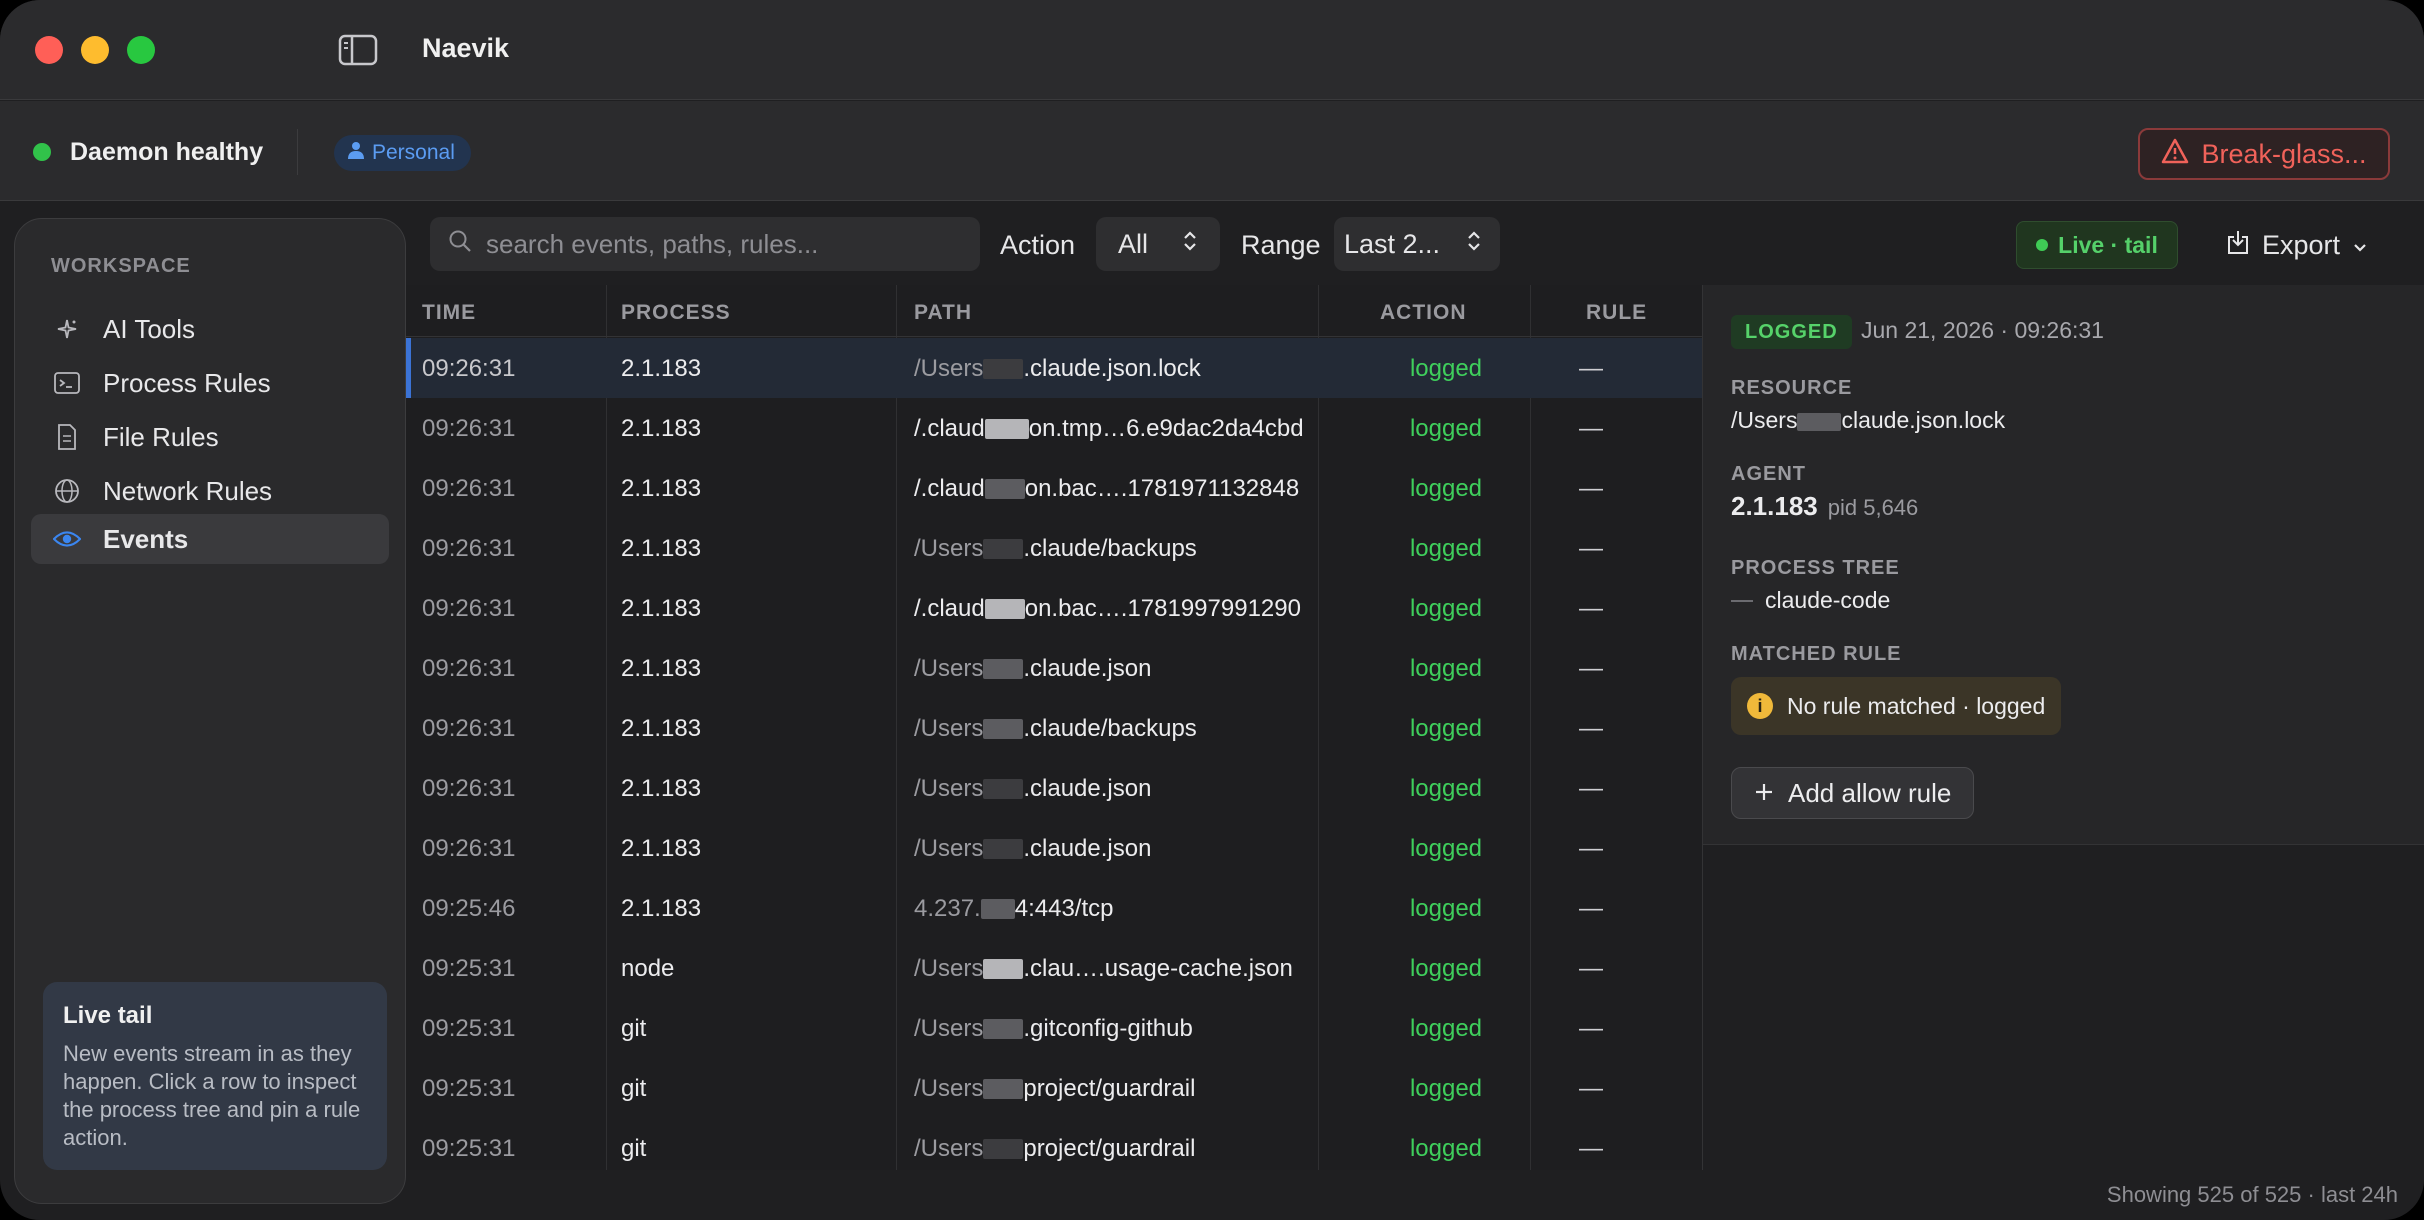 The image size is (2424, 1220). Describe the element at coordinates (1764, 420) in the screenshot. I see `resource-prefix: /Users` at that location.